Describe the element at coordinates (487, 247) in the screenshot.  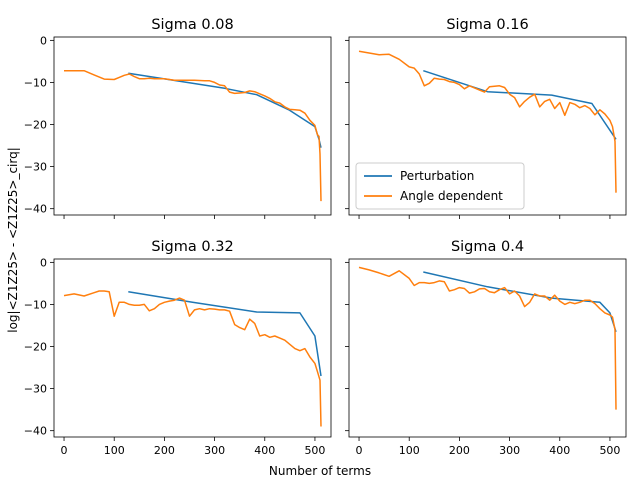
I see `subplot-title: Sigma 0.4` at that location.